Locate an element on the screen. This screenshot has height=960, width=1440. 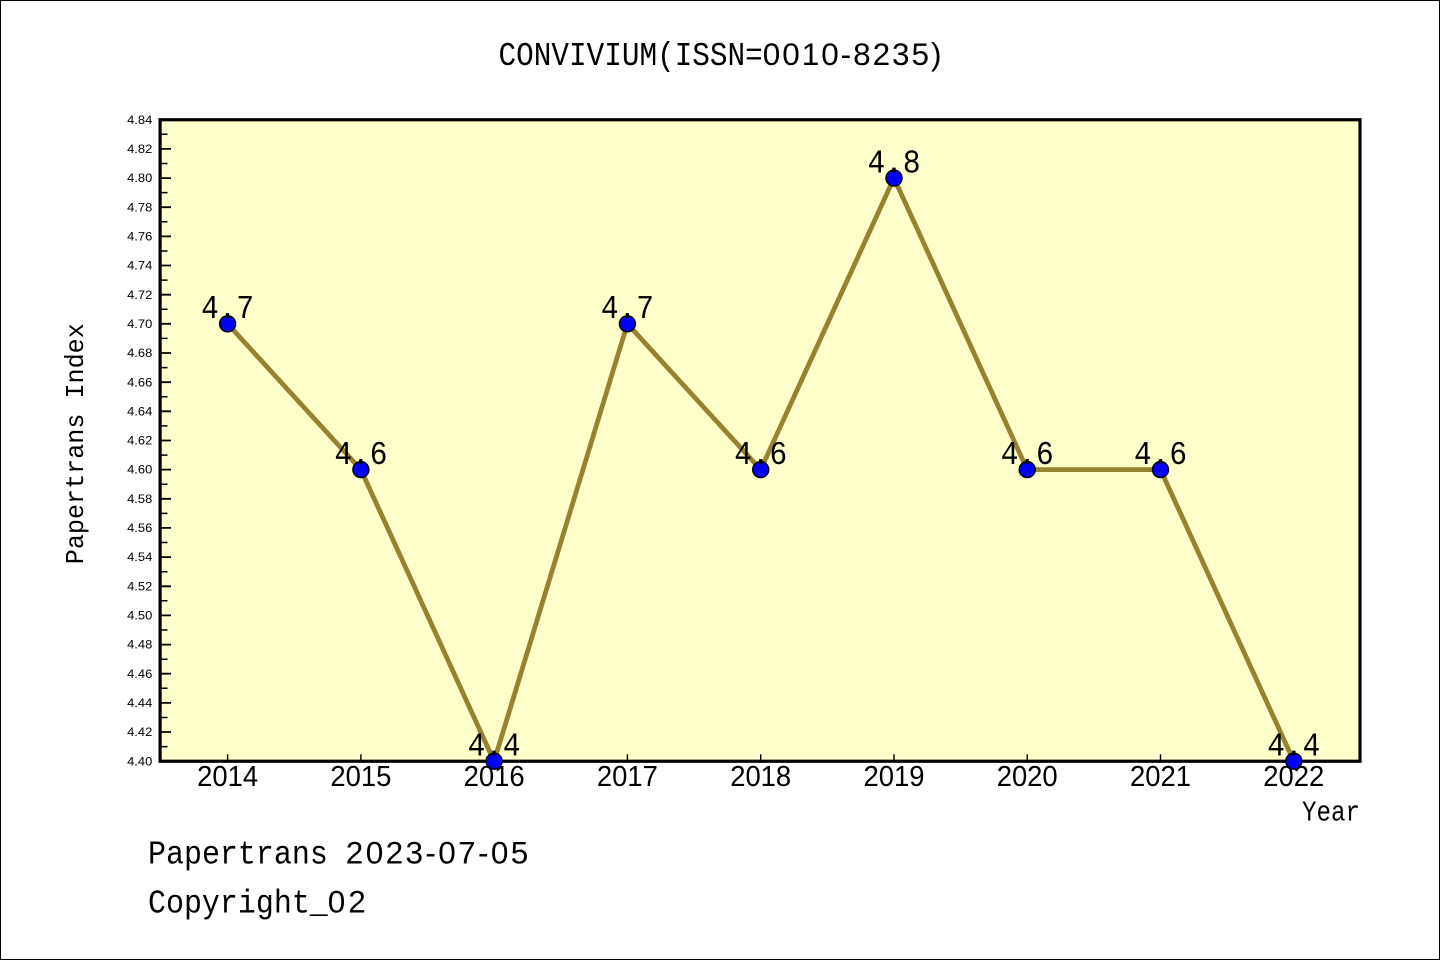
svg-text: 2019 is located at coordinates (894, 777).